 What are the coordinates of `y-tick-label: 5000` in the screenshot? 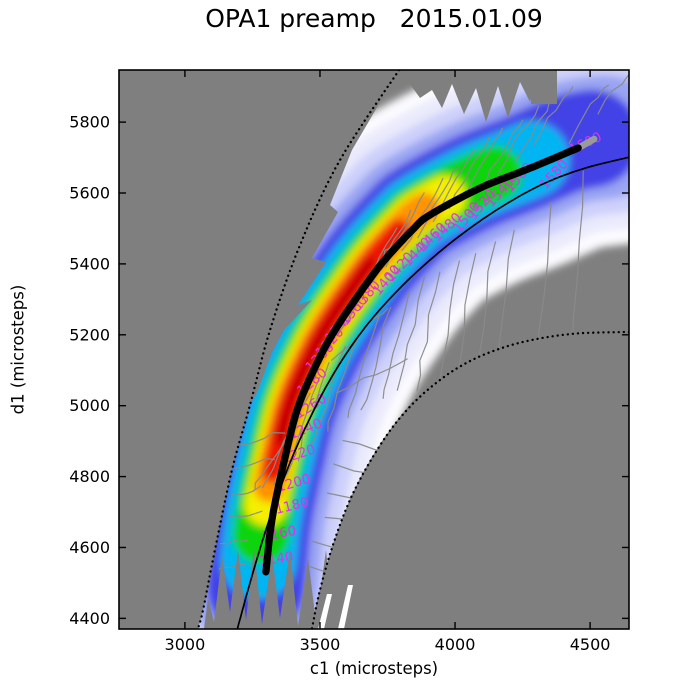 It's located at (89, 405).